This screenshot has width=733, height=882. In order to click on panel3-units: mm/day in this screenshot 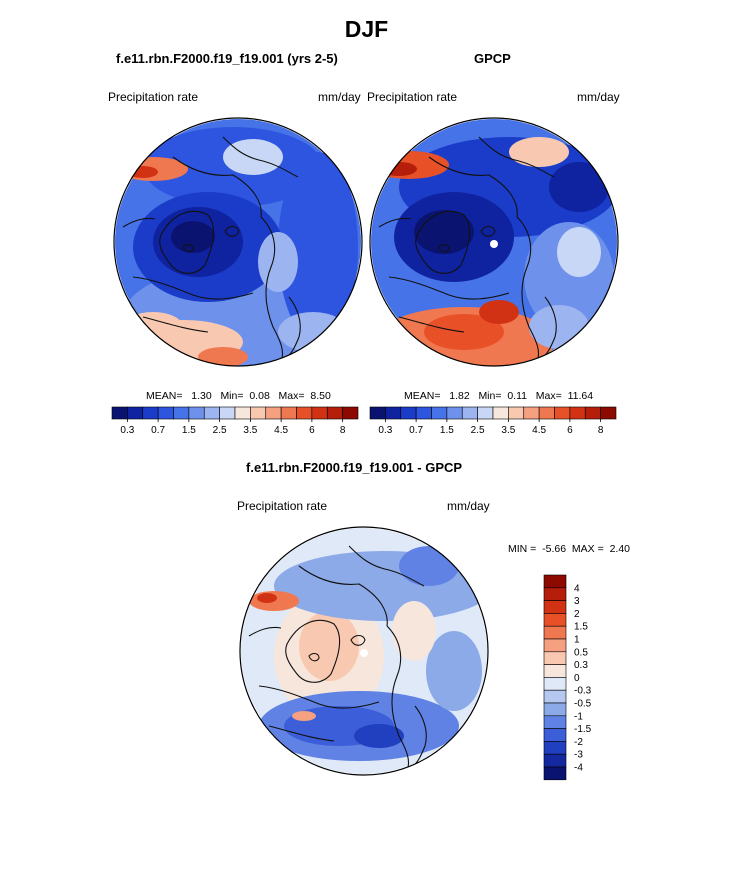, I will do `click(468, 506)`.